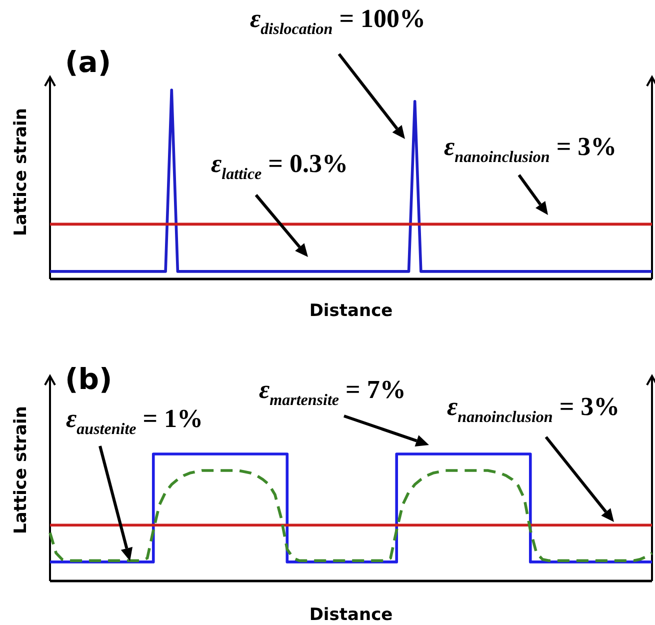 This screenshot has width=655, height=625. I want to click on text: ε$_{martensite}$ = 7%, so click(332, 392).